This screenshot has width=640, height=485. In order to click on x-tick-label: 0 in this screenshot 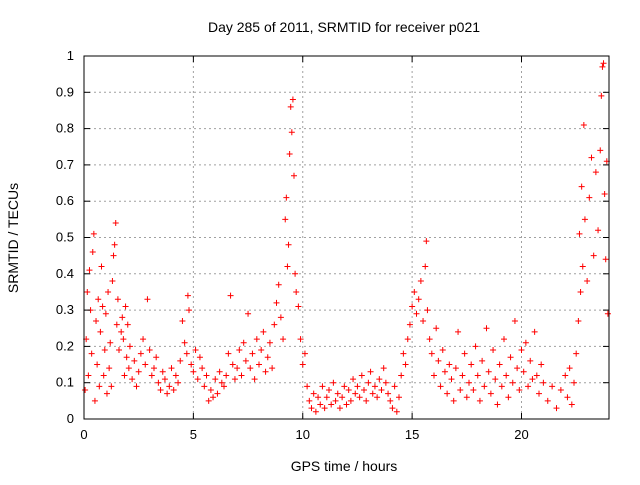, I will do `click(83, 434)`.